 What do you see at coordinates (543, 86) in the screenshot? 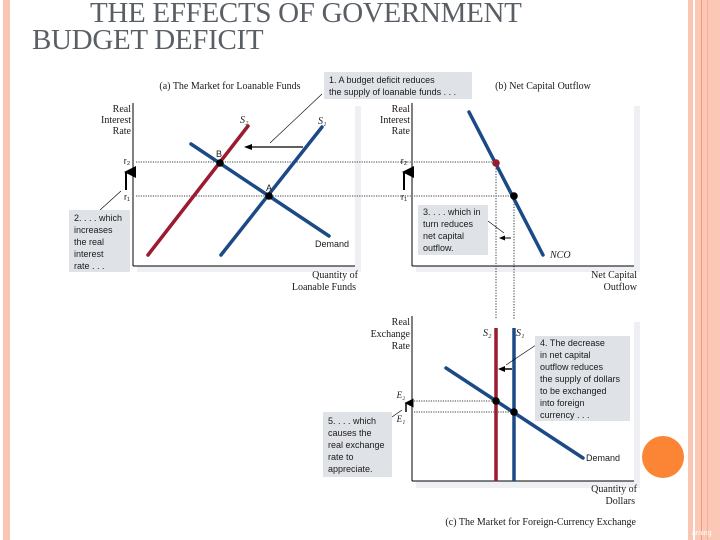
I see `panel-b-caption: (b) Net Capital Outflow` at bounding box center [543, 86].